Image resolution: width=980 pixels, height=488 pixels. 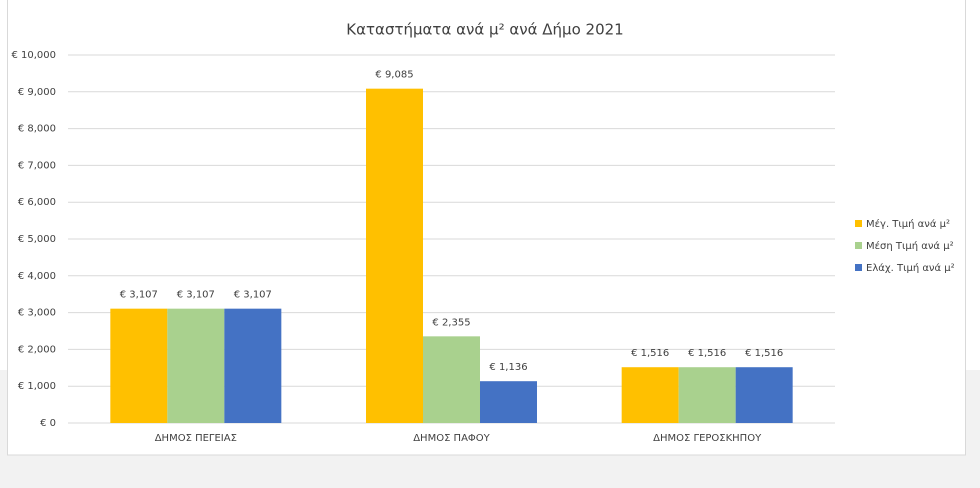 What do you see at coordinates (451, 322) in the screenshot?
I see `value-label: € 2,355` at bounding box center [451, 322].